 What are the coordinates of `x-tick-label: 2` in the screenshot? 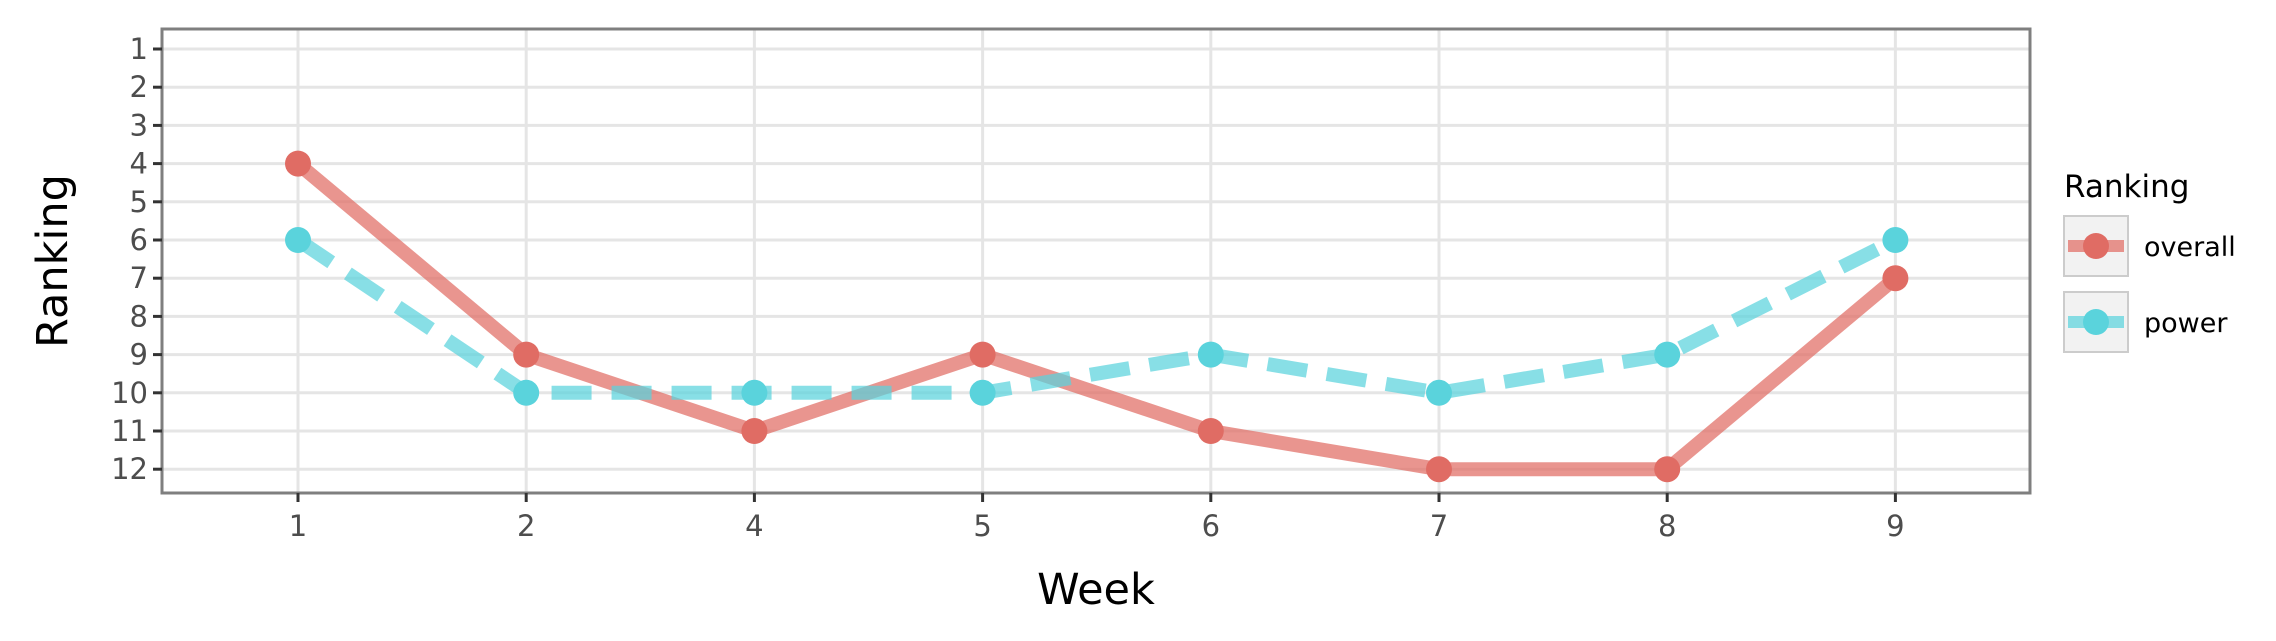 It's located at (526, 526).